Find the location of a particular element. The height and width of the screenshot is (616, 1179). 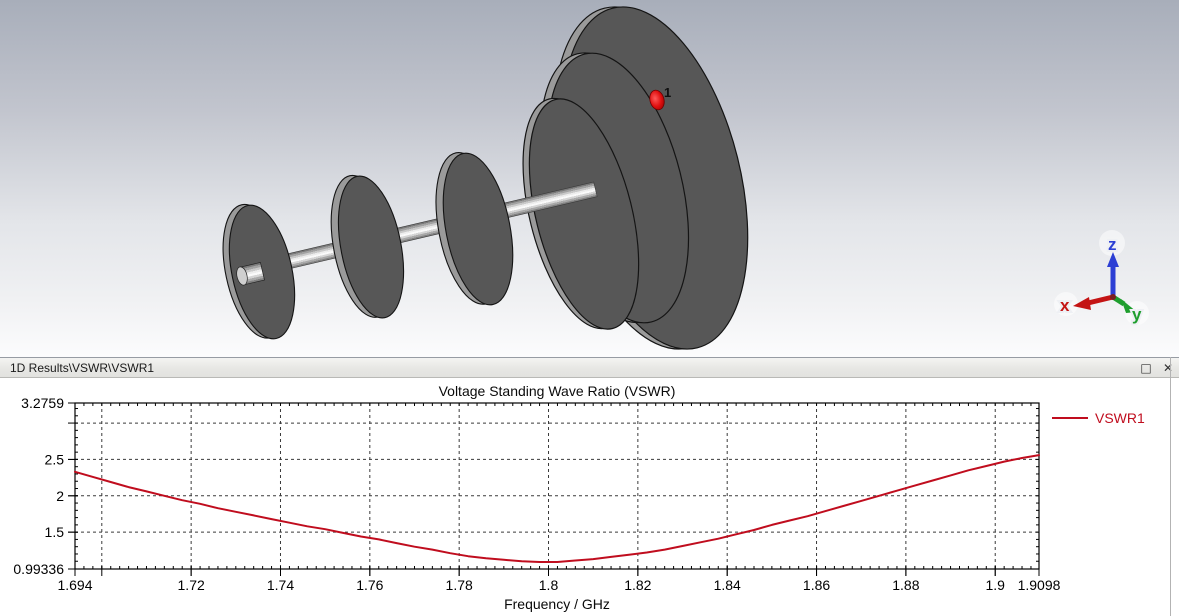

results-window-title: 1D Results\VSWR\VSWR1 is located at coordinates (82, 367).